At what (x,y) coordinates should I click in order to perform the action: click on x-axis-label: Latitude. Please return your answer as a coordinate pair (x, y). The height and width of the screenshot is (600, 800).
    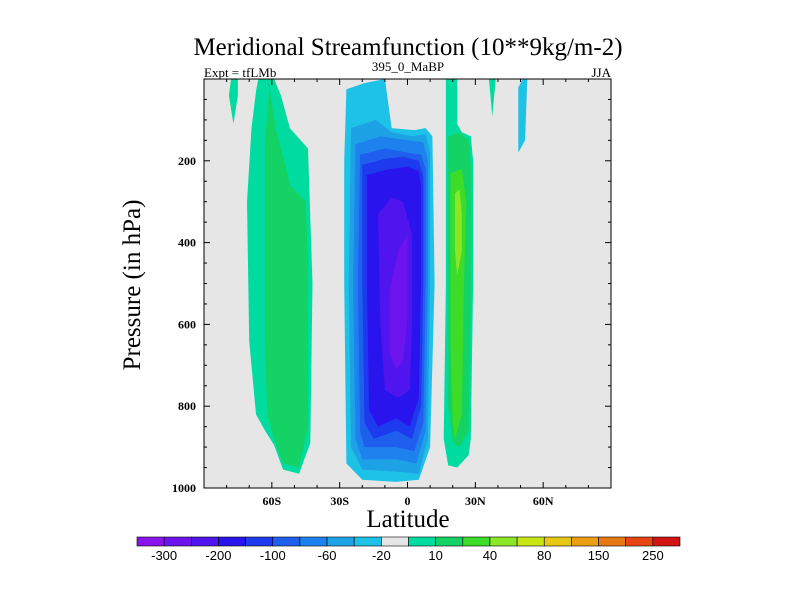
    Looking at the image, I should click on (407, 519).